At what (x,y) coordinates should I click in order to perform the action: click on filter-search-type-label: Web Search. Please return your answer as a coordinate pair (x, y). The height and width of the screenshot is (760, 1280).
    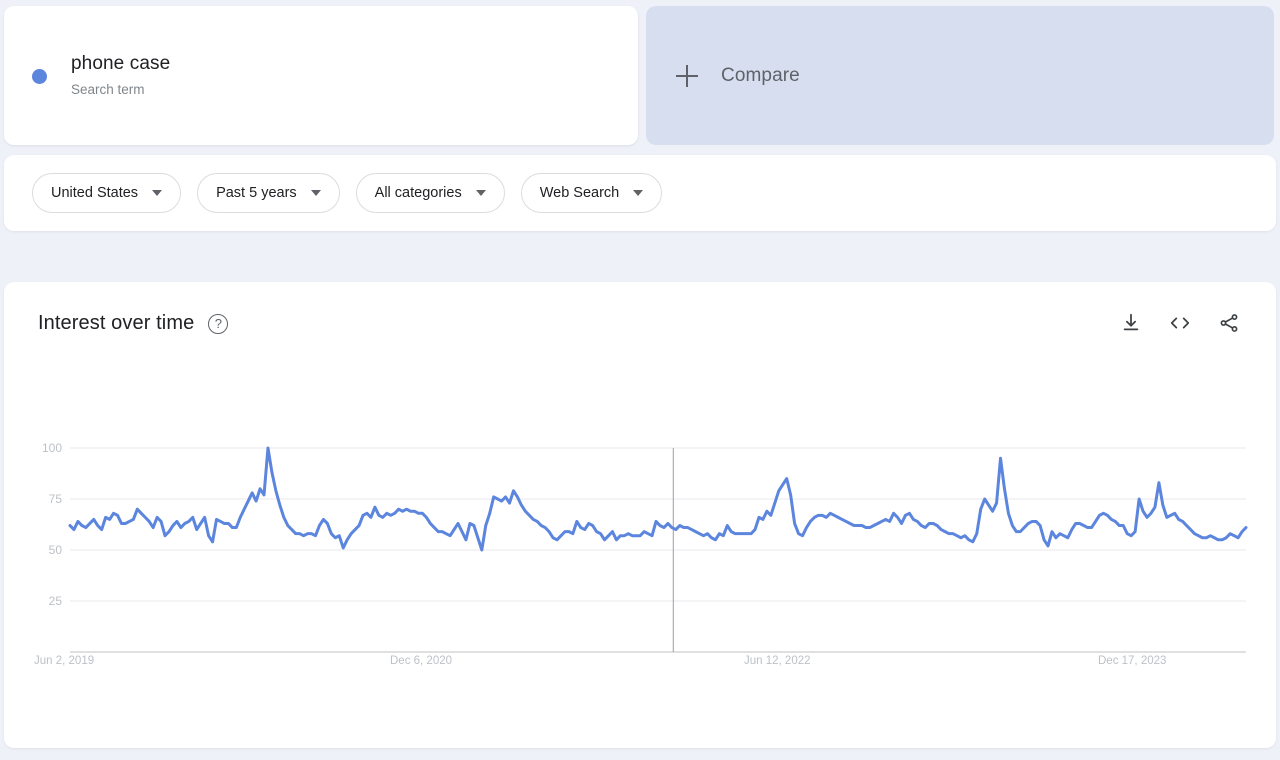
    Looking at the image, I should click on (579, 193).